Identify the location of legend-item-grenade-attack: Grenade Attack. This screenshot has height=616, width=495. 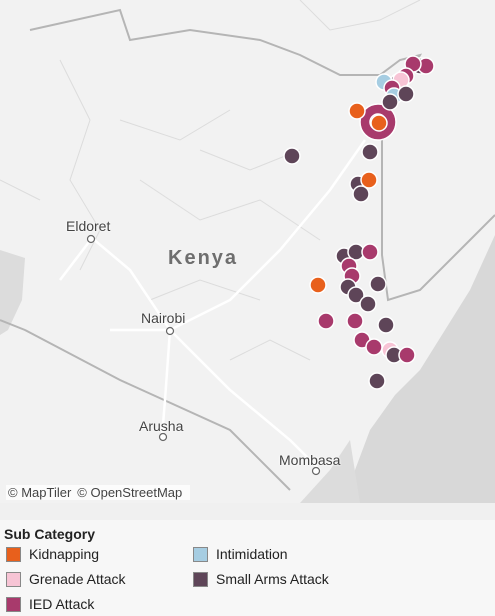
(66, 579).